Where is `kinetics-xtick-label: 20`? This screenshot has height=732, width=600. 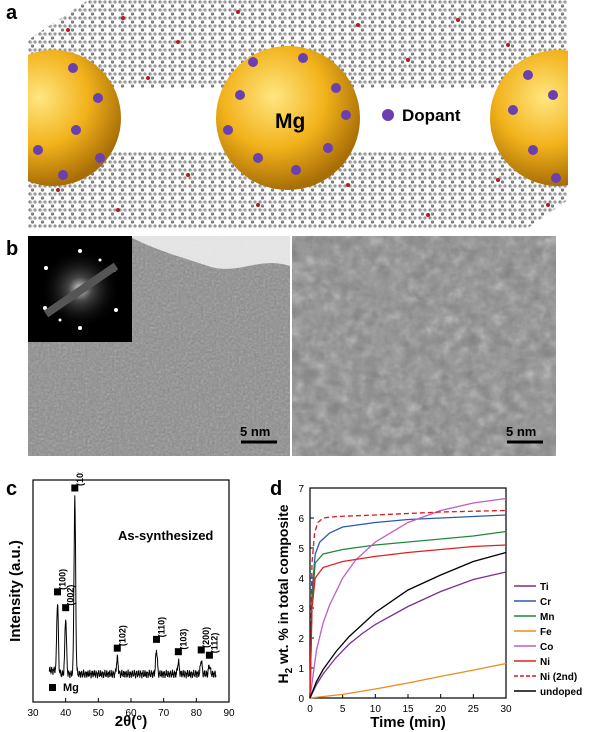 kinetics-xtick-label: 20 is located at coordinates (441, 709).